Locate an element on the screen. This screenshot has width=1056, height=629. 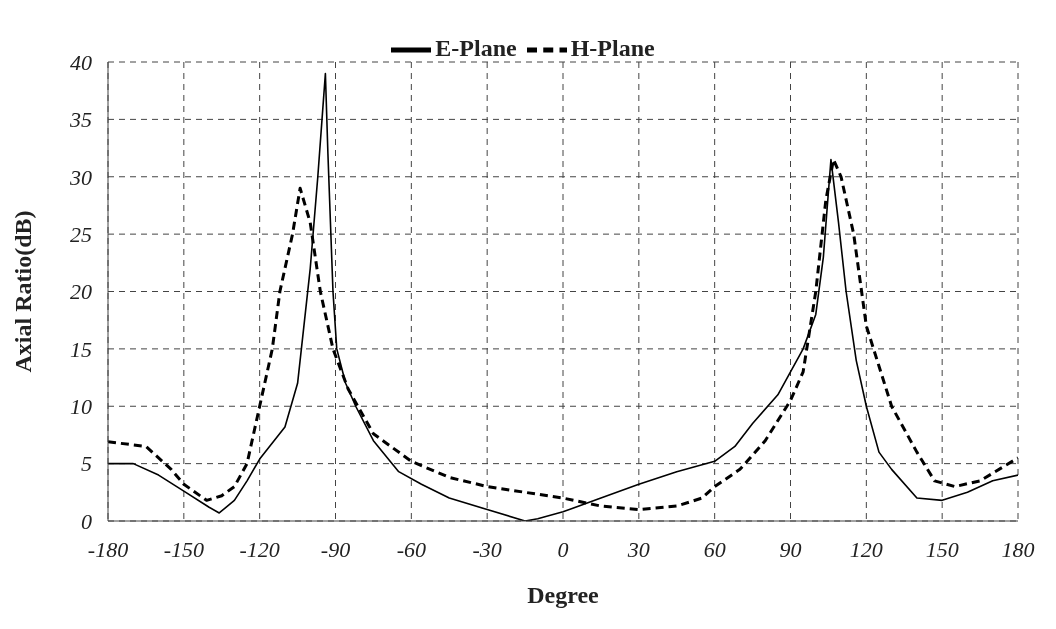
x-tick-label: 0 is located at coordinates (563, 549).